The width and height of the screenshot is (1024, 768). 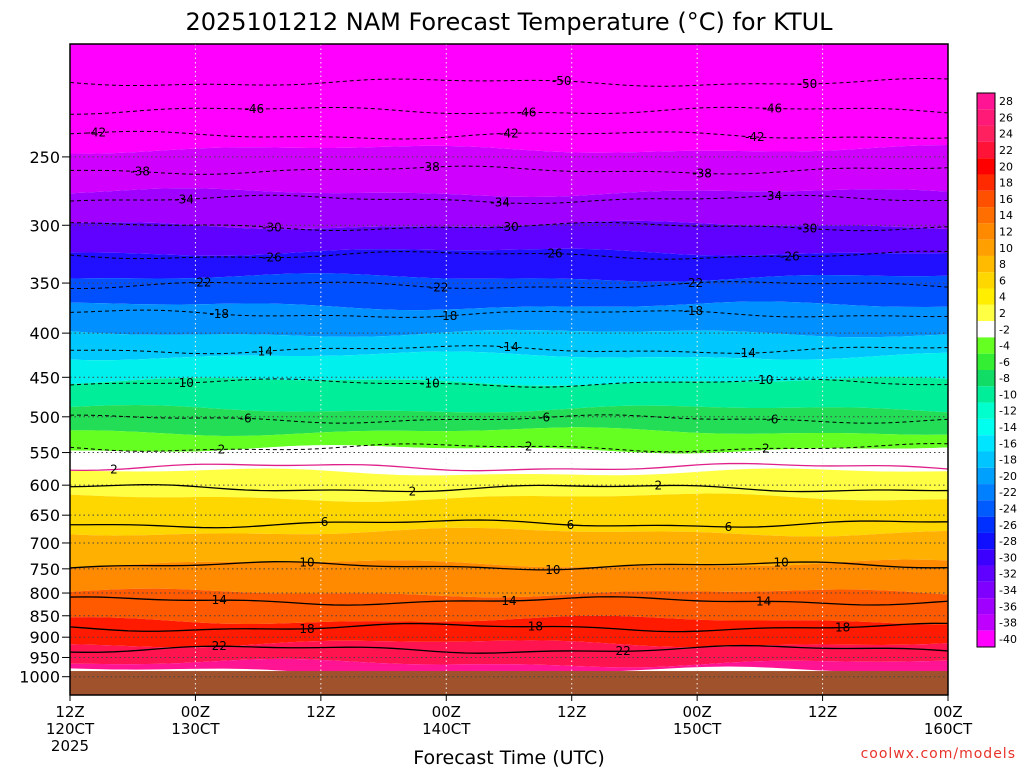 What do you see at coordinates (938, 754) in the screenshot?
I see `credit-text: coolwx.com/models` at bounding box center [938, 754].